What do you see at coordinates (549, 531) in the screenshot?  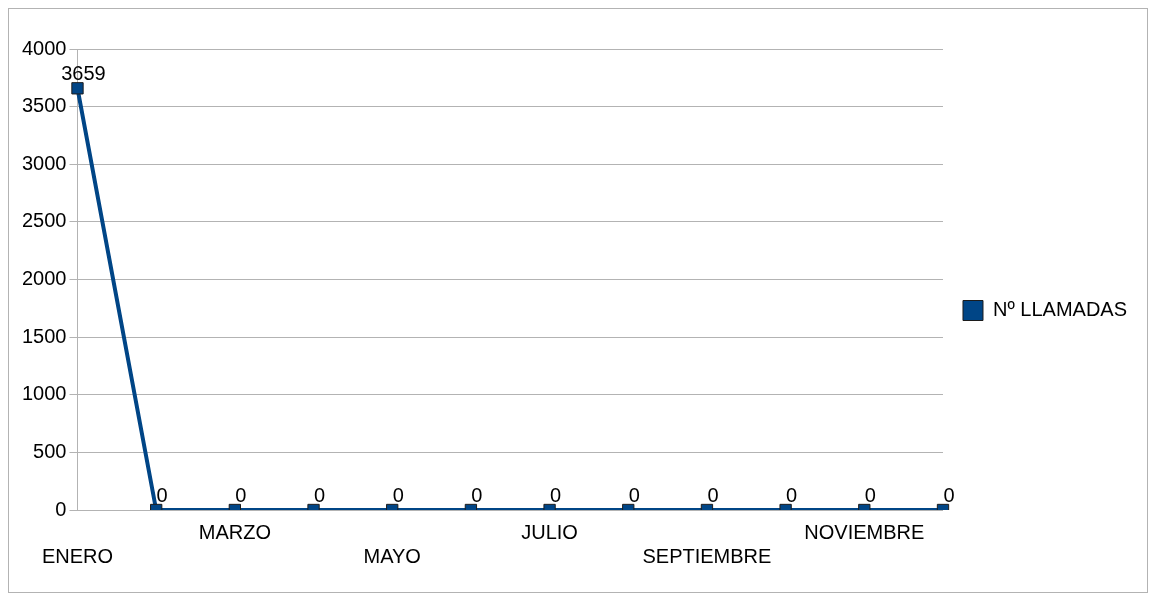 I see `x-tick-label: JULIO` at bounding box center [549, 531].